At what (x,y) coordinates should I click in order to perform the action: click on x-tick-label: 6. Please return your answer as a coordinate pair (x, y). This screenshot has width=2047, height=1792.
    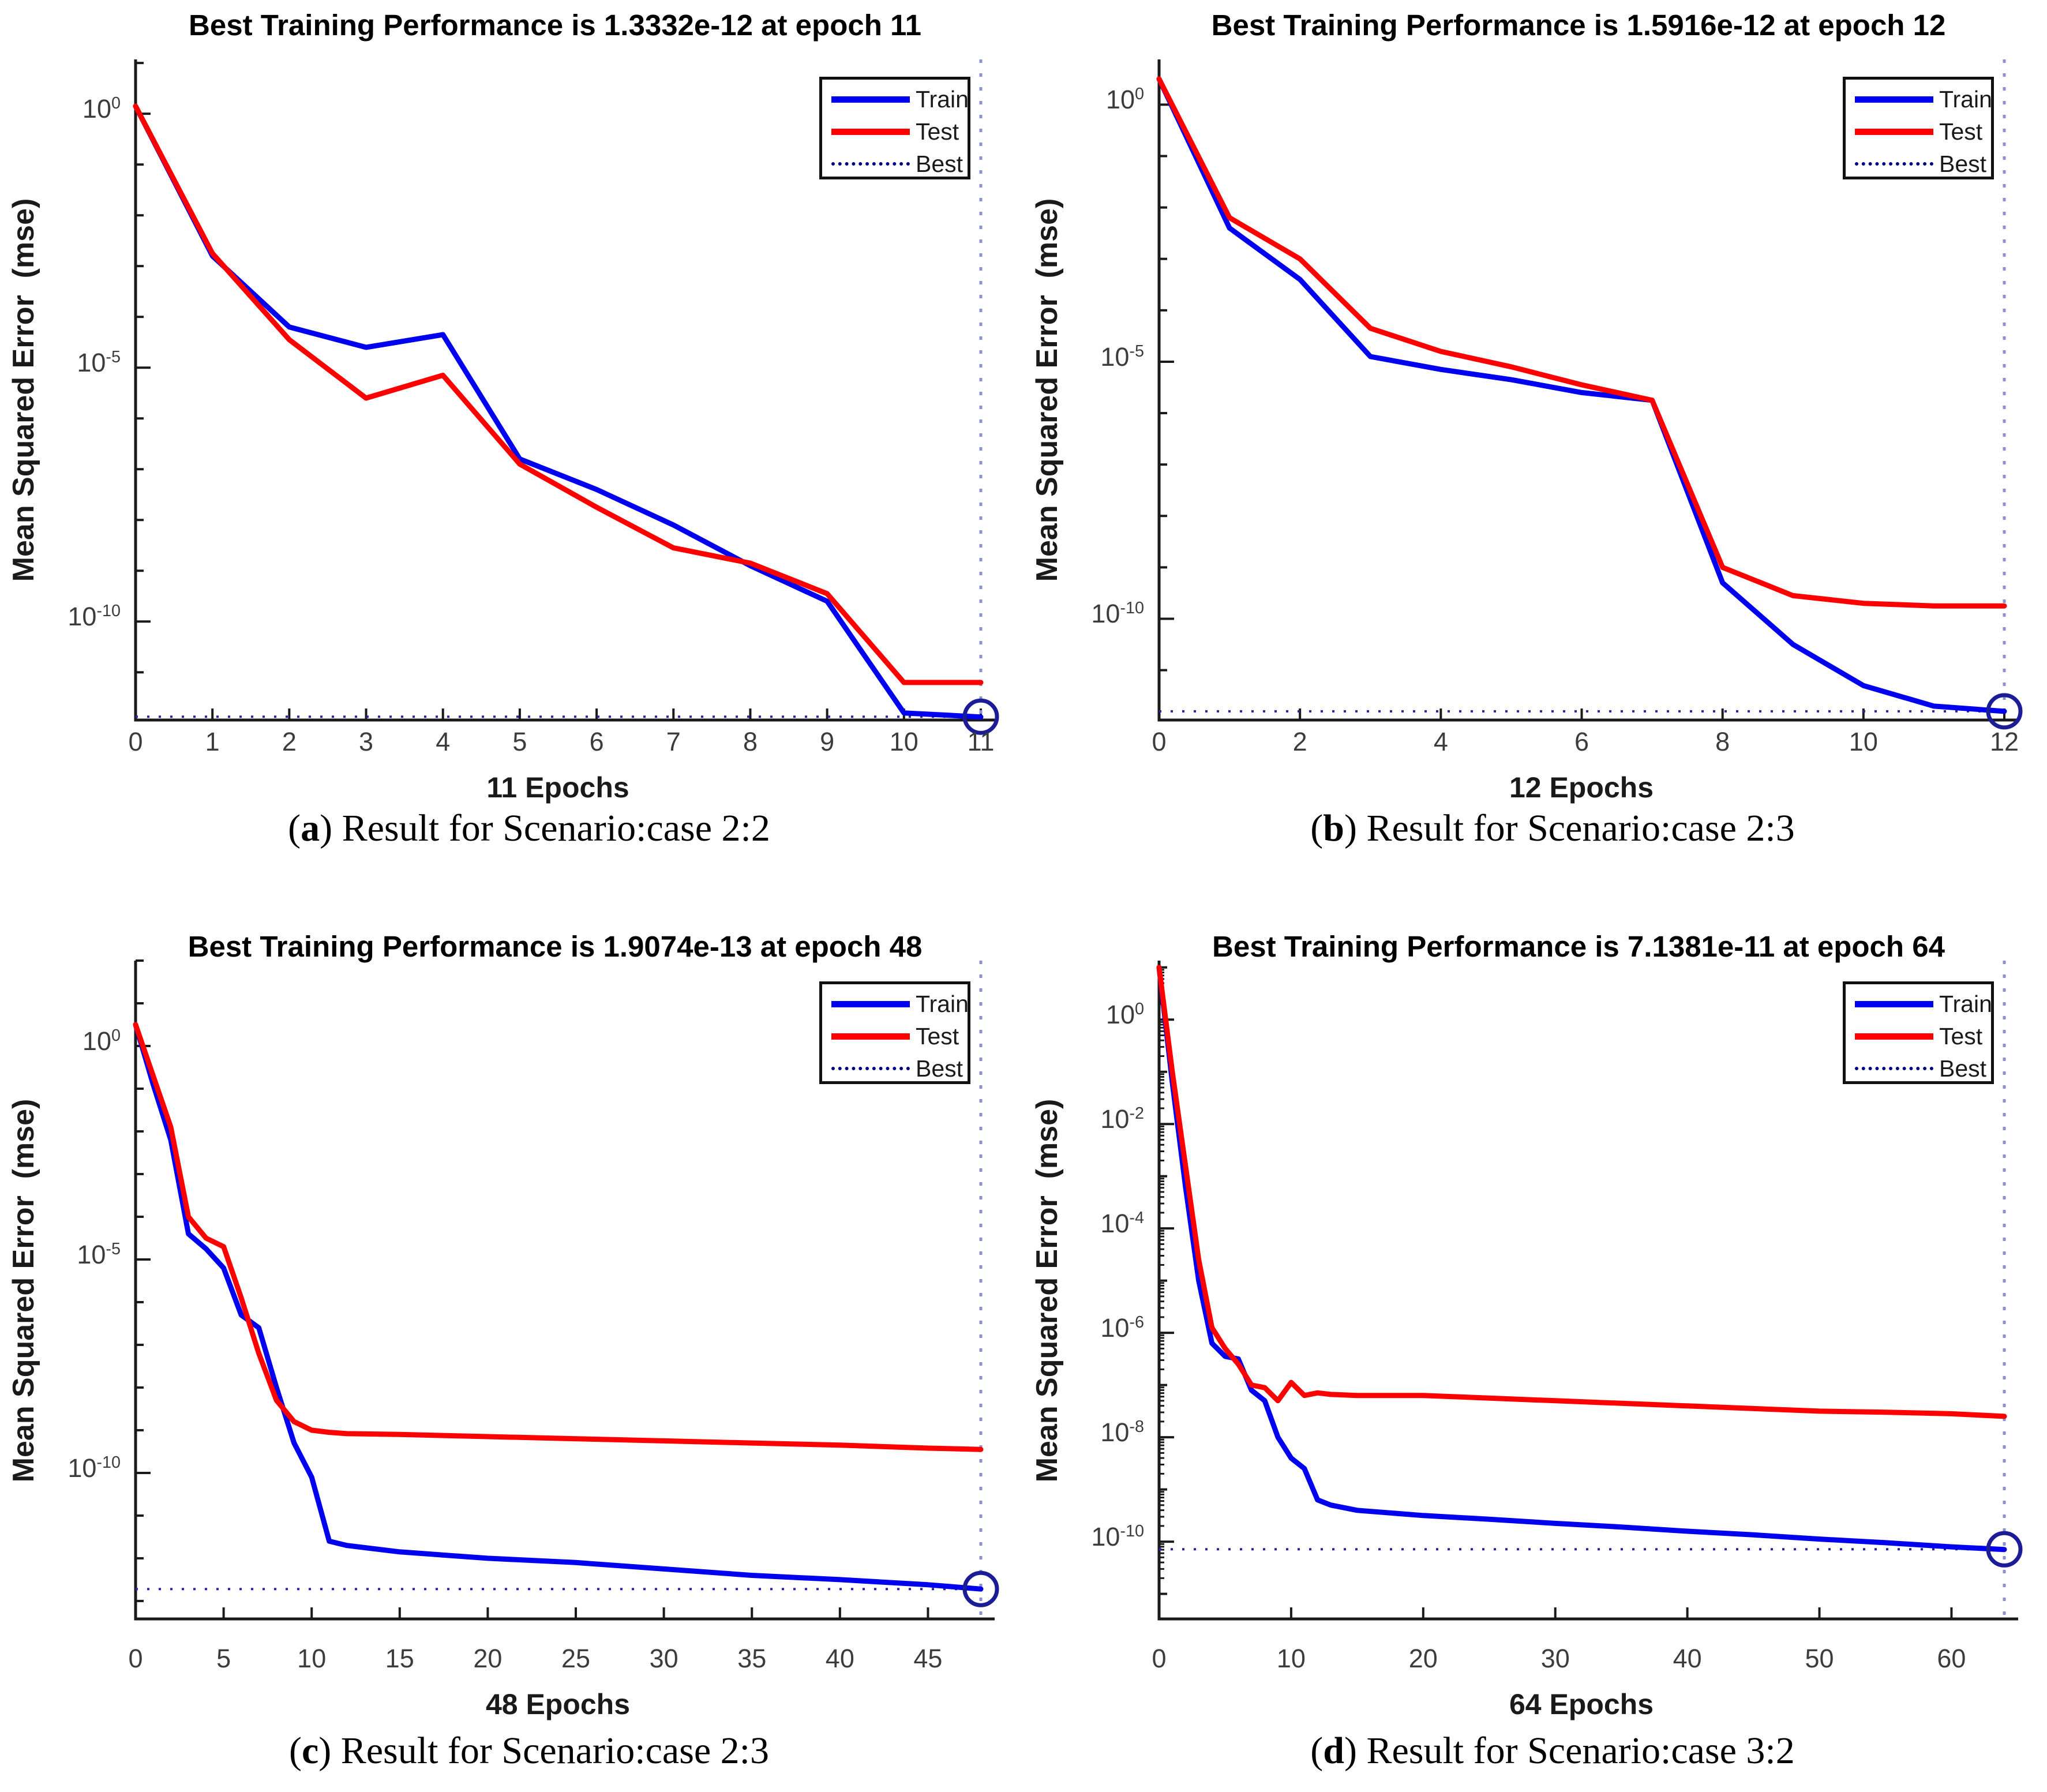
    Looking at the image, I should click on (596, 741).